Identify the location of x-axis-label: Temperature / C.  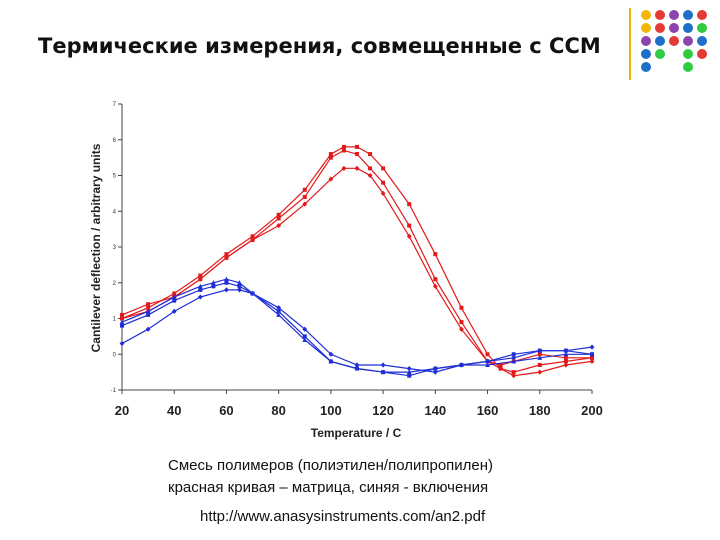
(356, 433).